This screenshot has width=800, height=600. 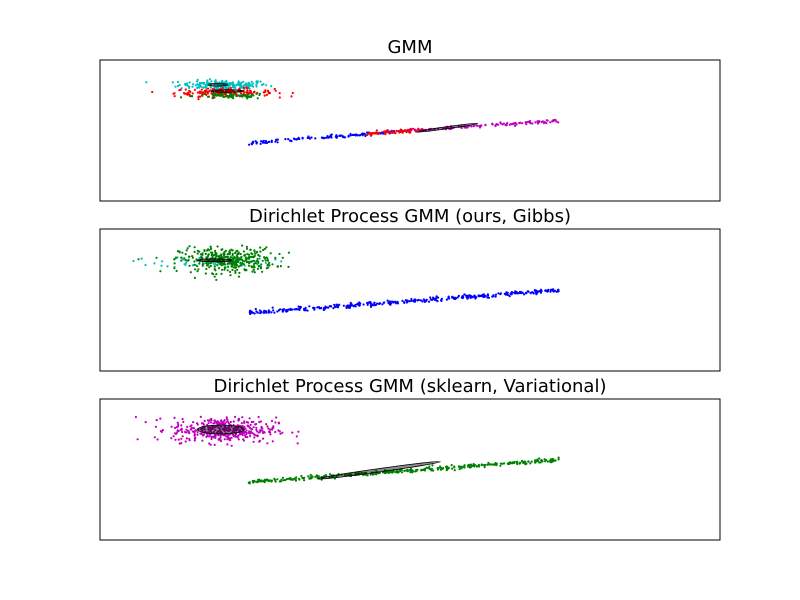 What do you see at coordinates (221, 429) in the screenshot?
I see `covariance-ellipse` at bounding box center [221, 429].